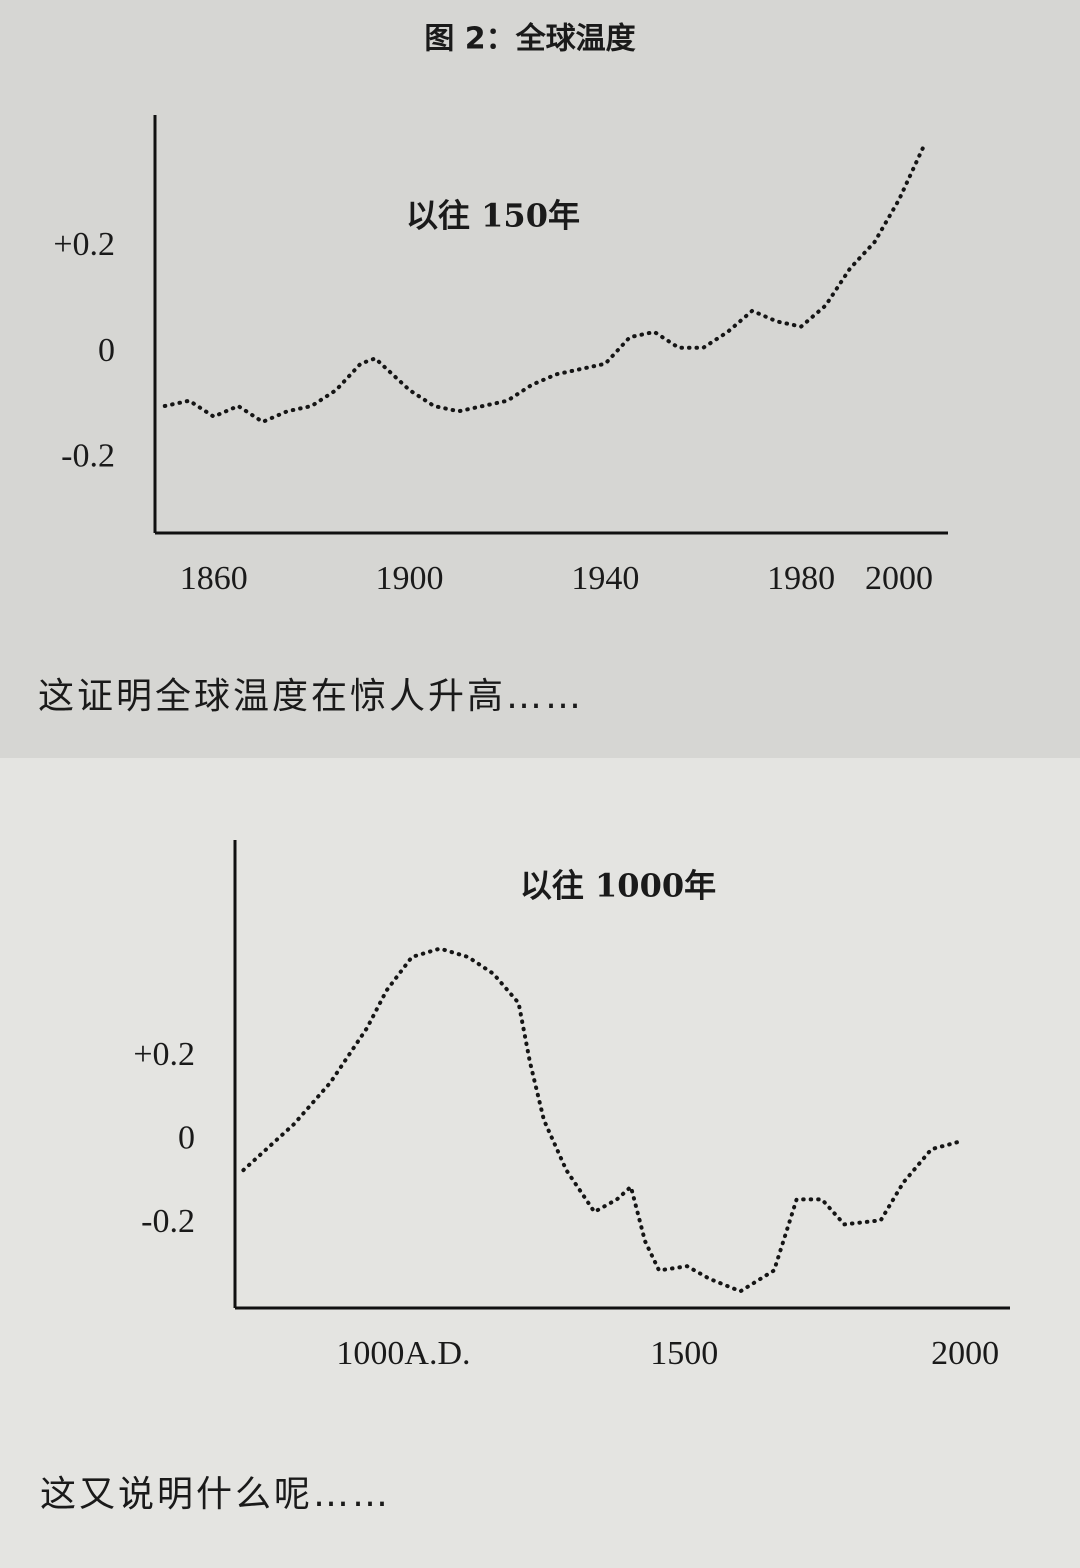  Describe the element at coordinates (684, 1353) in the screenshot. I see `x-tick-label: 1500` at that location.